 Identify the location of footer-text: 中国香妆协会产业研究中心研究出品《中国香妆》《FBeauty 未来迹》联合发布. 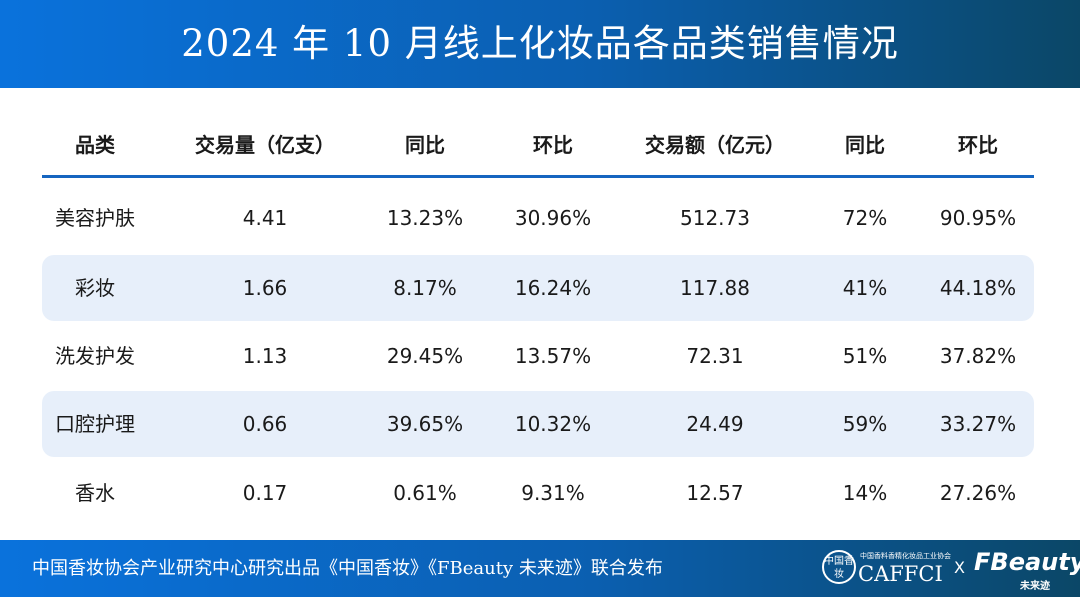
(347, 568).